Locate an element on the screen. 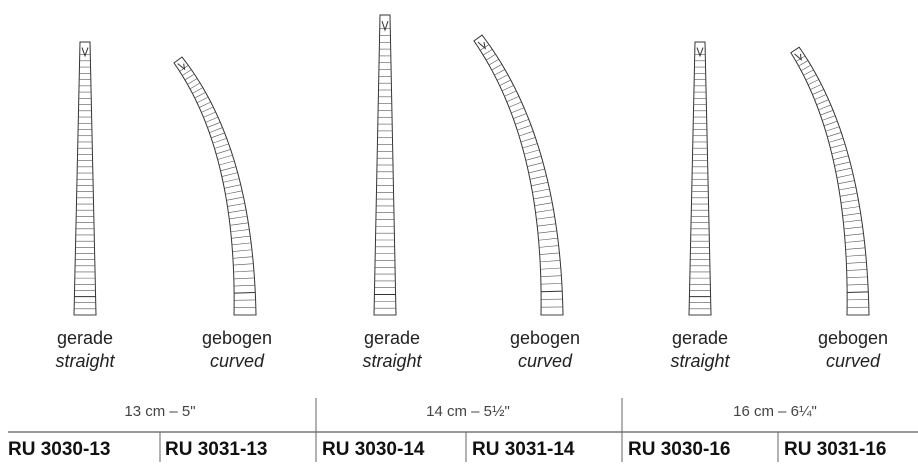  article-number: RU 3031-16 is located at coordinates (835, 449).